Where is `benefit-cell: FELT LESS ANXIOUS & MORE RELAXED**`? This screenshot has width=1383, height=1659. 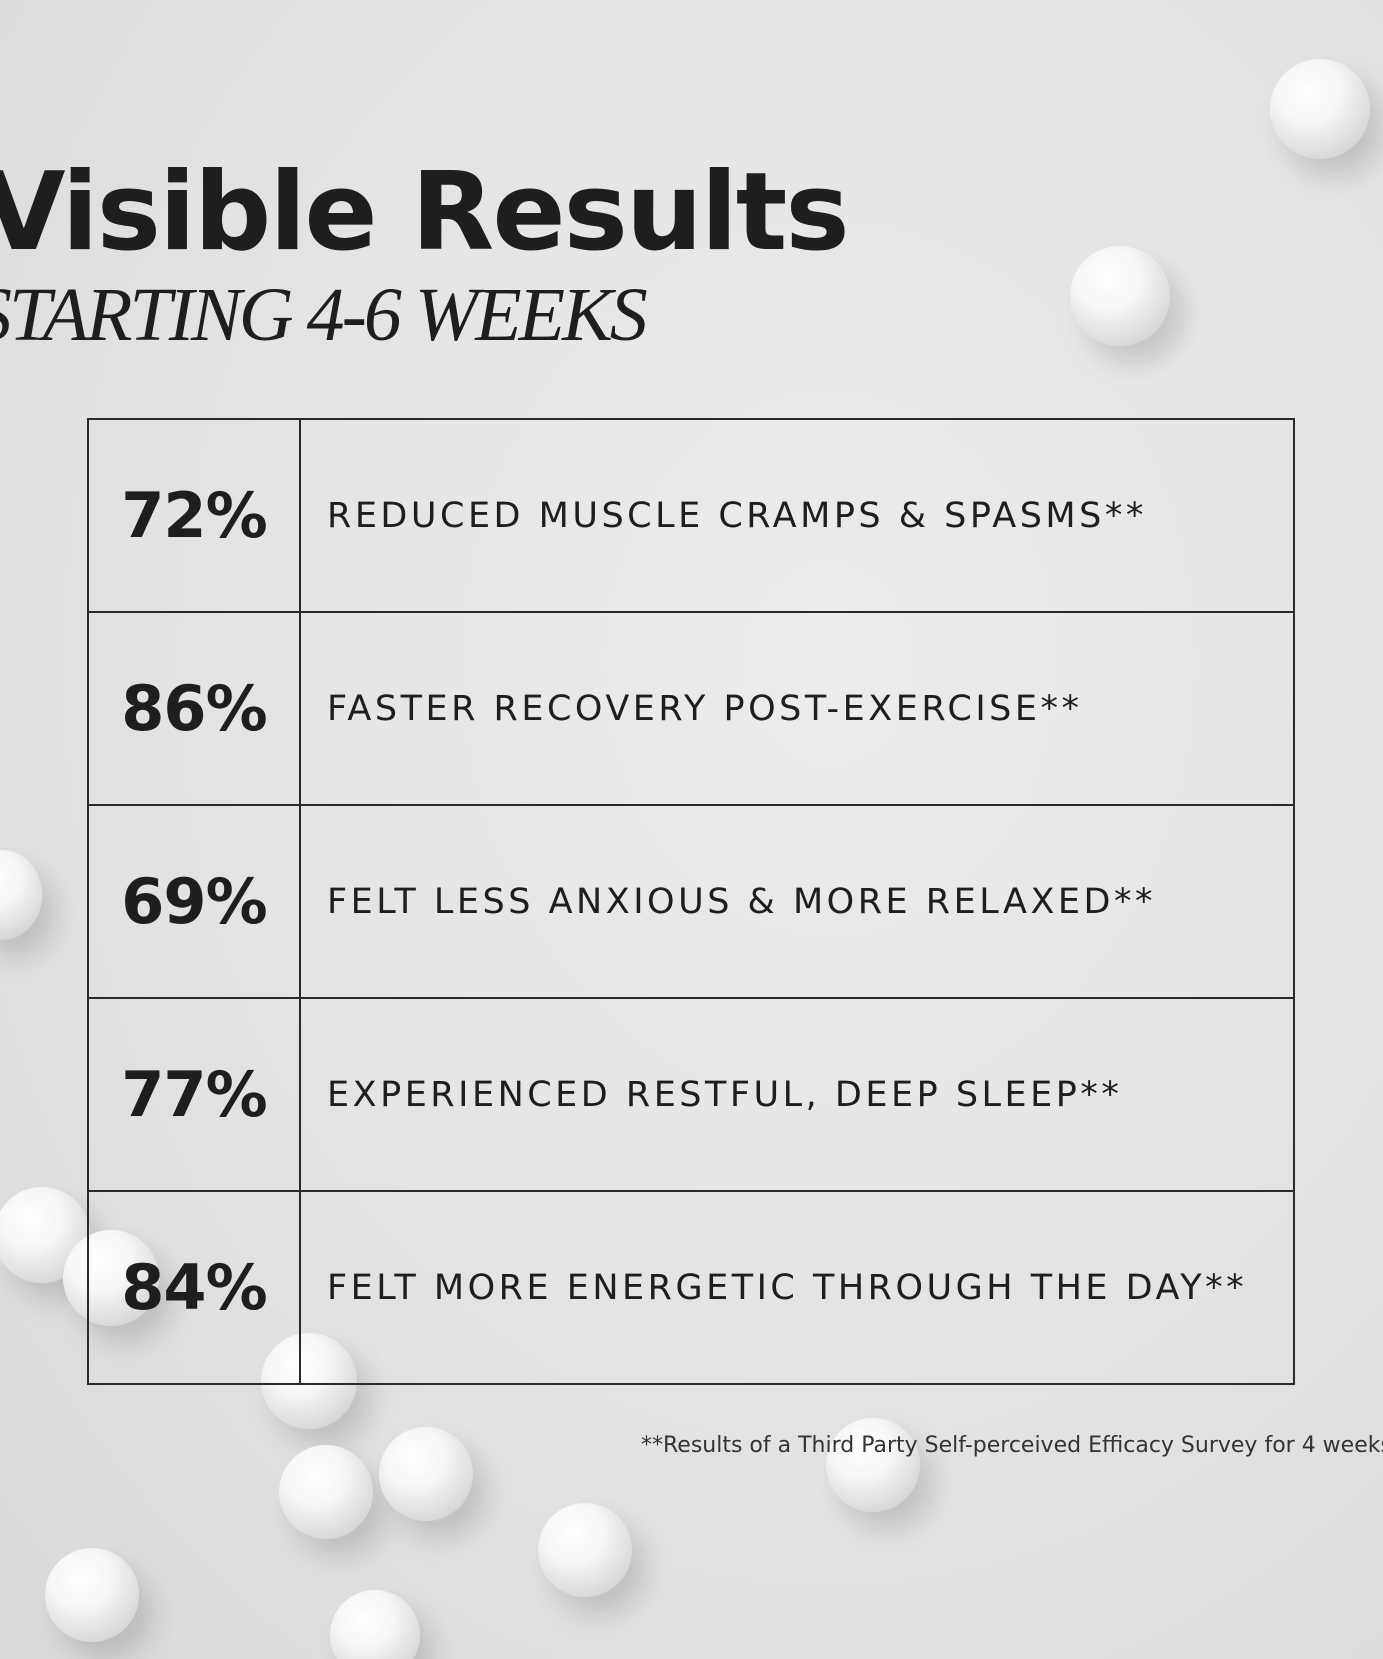
benefit-cell: FELT LESS ANXIOUS & MORE RELAXED** is located at coordinates (797, 901).